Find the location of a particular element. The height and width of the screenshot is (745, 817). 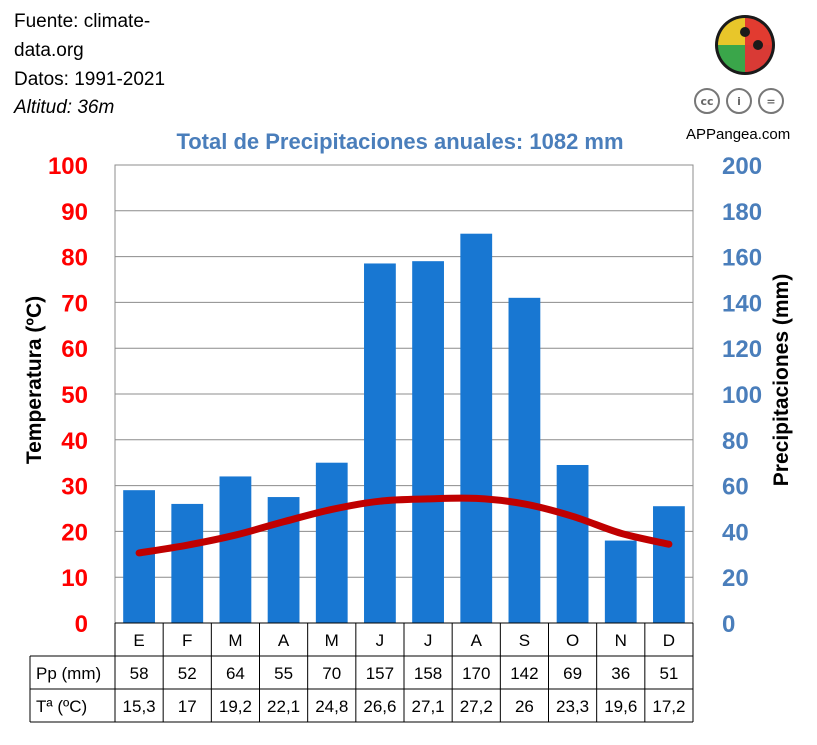

y-axis-left-ticks: 0 10 20 30 40 50 60 70 80 90 100 is located at coordinates (68, 395).